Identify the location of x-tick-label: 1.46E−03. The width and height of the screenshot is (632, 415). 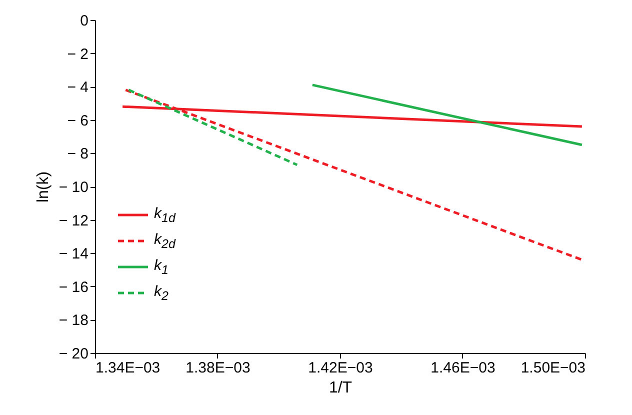
(463, 368).